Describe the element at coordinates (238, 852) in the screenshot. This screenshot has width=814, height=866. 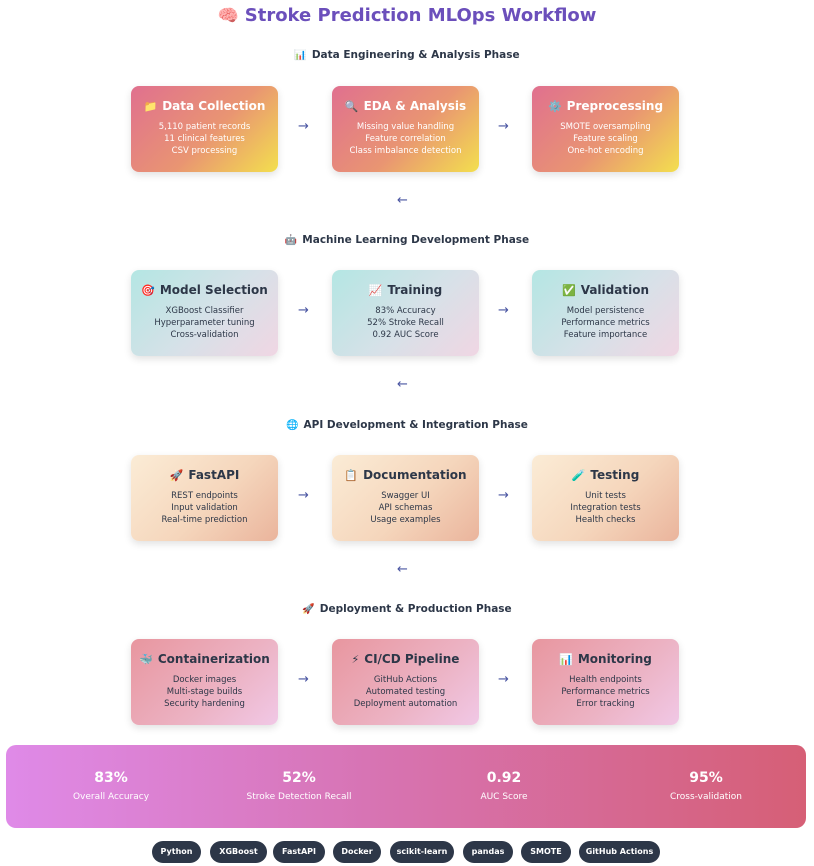
I see `tag-xgboost: XGBoost` at that location.